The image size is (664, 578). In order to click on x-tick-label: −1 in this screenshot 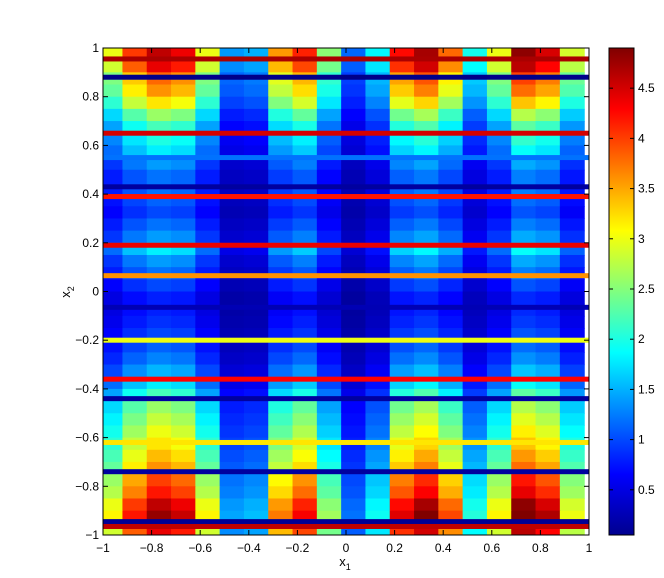, I will do `click(103, 548)`.